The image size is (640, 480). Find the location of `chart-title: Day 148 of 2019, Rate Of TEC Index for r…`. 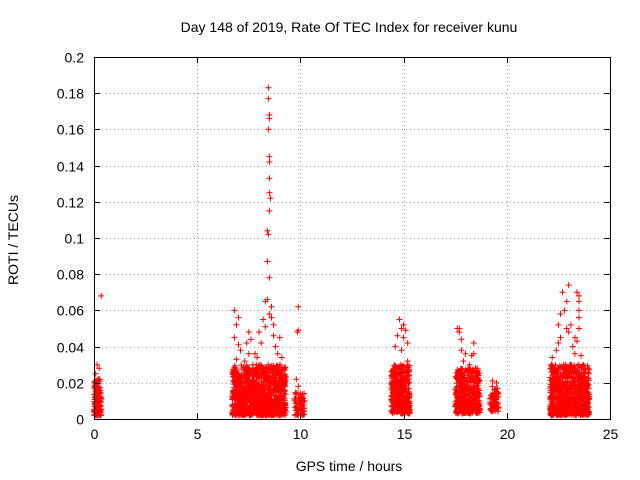

chart-title: Day 148 of 2019, Rate Of TEC Index for r… is located at coordinates (349, 27).